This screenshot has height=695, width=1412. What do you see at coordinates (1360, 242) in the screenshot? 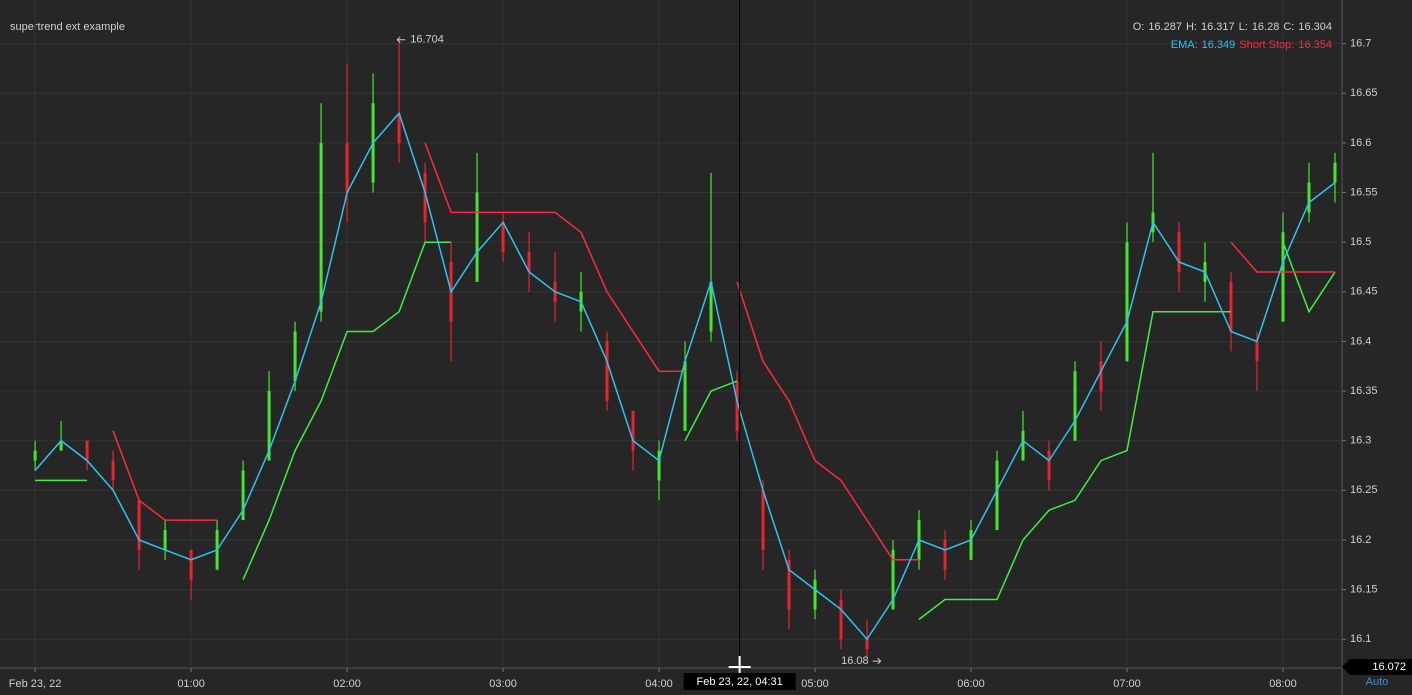
I see `y-tick-label: 16.5` at bounding box center [1360, 242].